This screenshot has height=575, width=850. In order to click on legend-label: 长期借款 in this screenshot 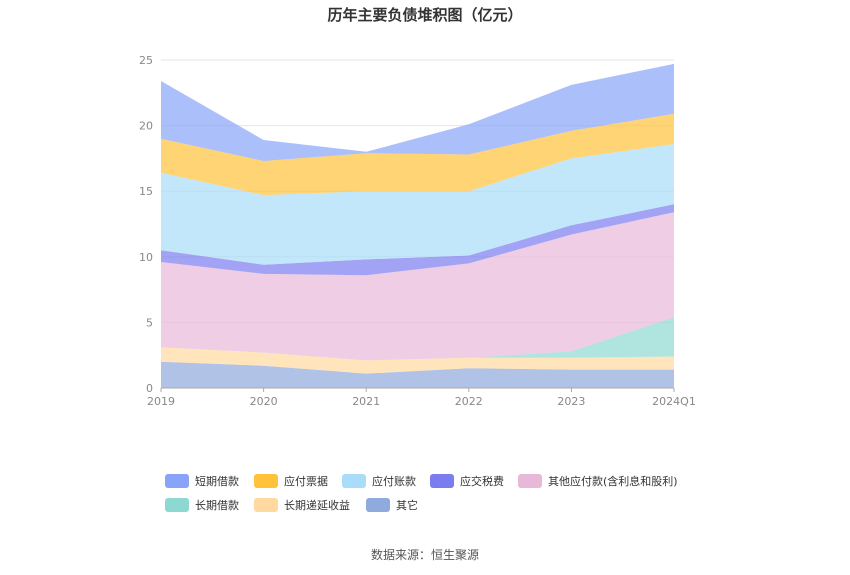, I will do `click(217, 505)`.